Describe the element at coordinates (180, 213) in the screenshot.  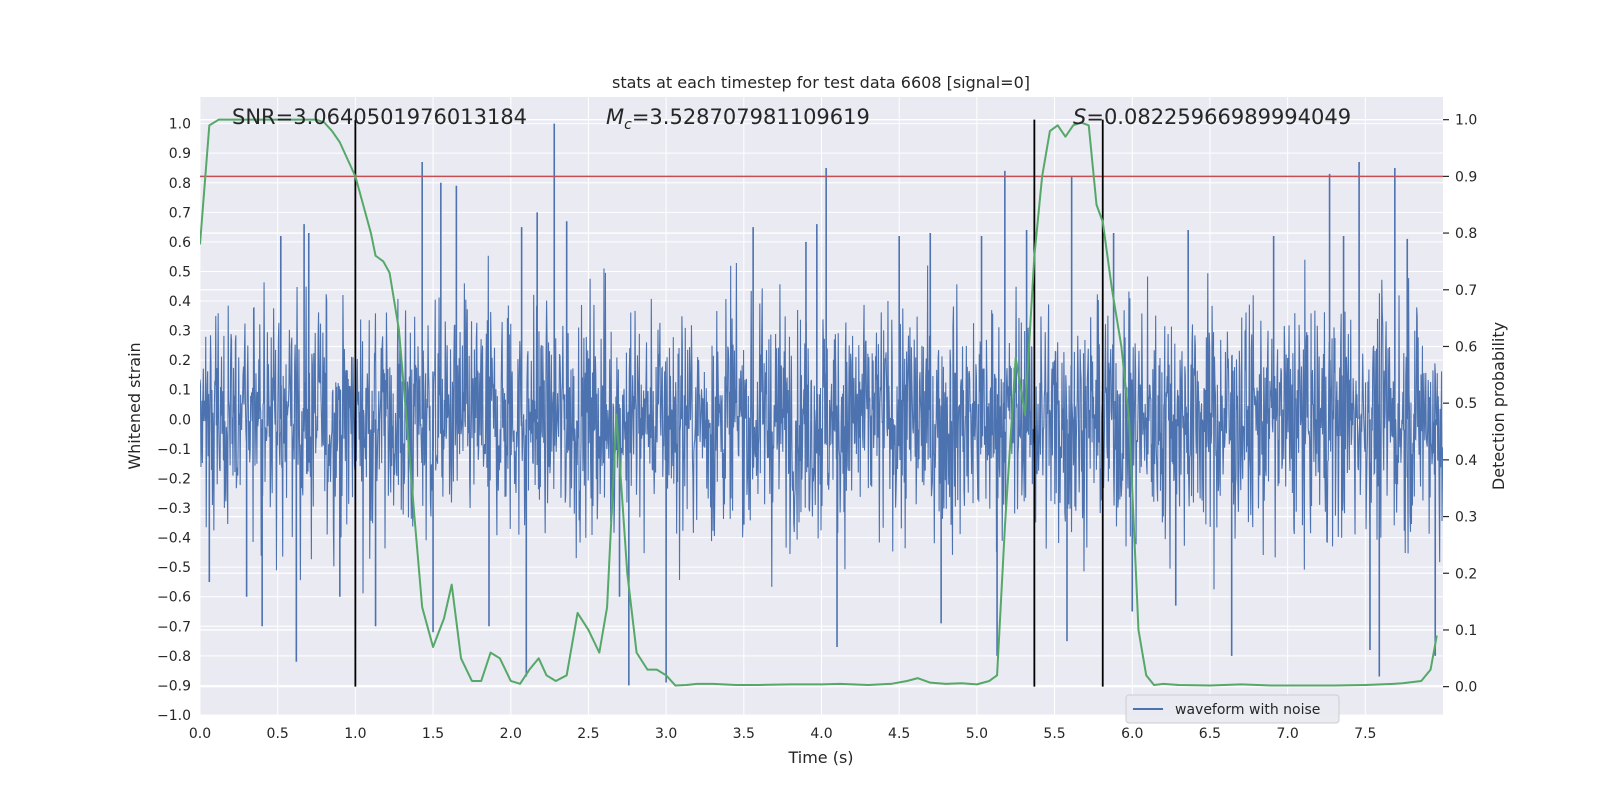
I see `y-tick-label: 0.7` at that location.